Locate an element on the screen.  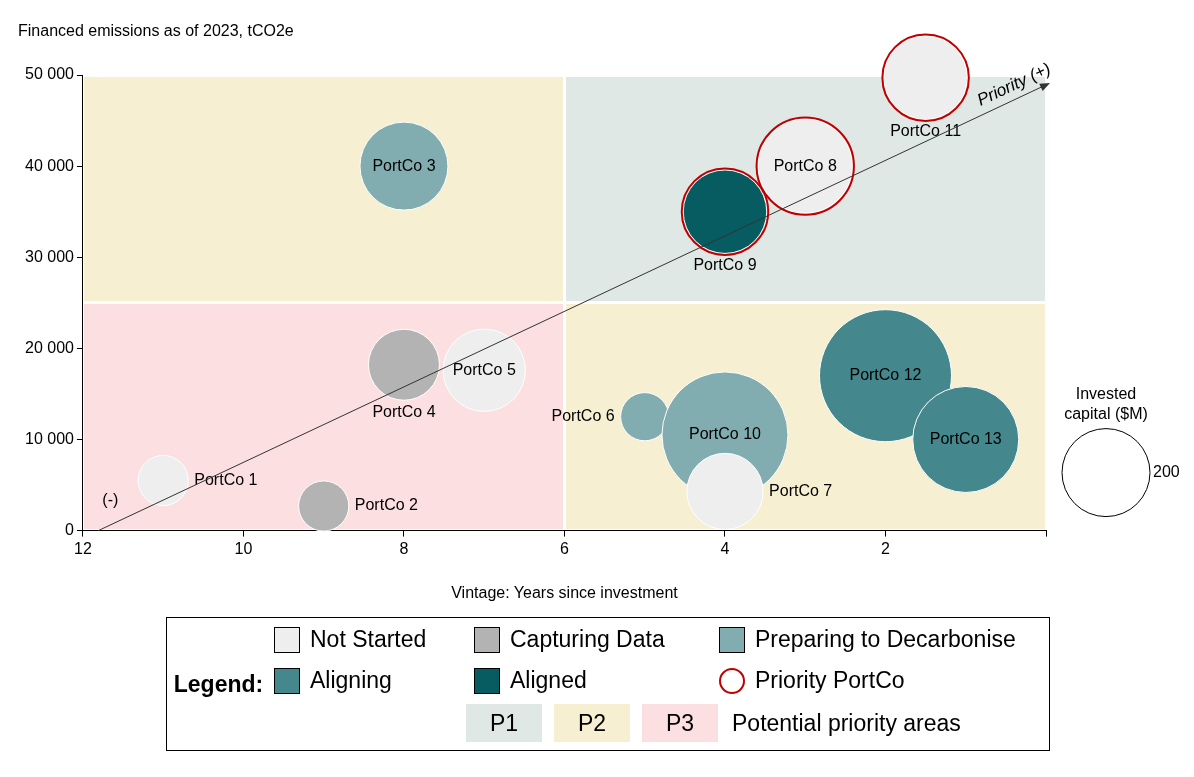
x-axis-title: Vintage: Years since investment is located at coordinates (565, 592).